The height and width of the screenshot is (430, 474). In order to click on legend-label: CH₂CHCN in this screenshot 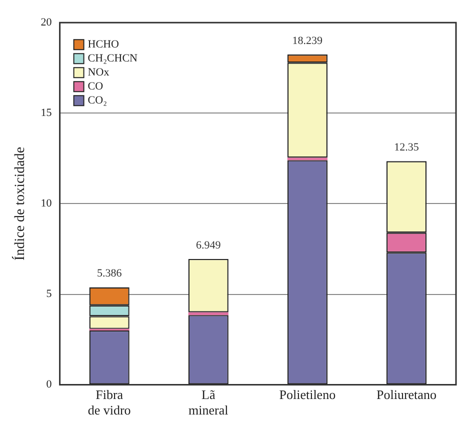, I will do `click(113, 58)`.